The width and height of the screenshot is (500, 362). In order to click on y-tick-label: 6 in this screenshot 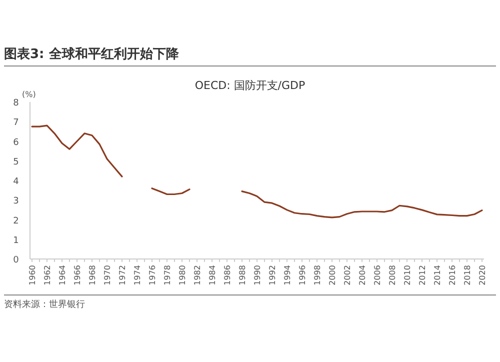, I will do `click(16, 143)`.